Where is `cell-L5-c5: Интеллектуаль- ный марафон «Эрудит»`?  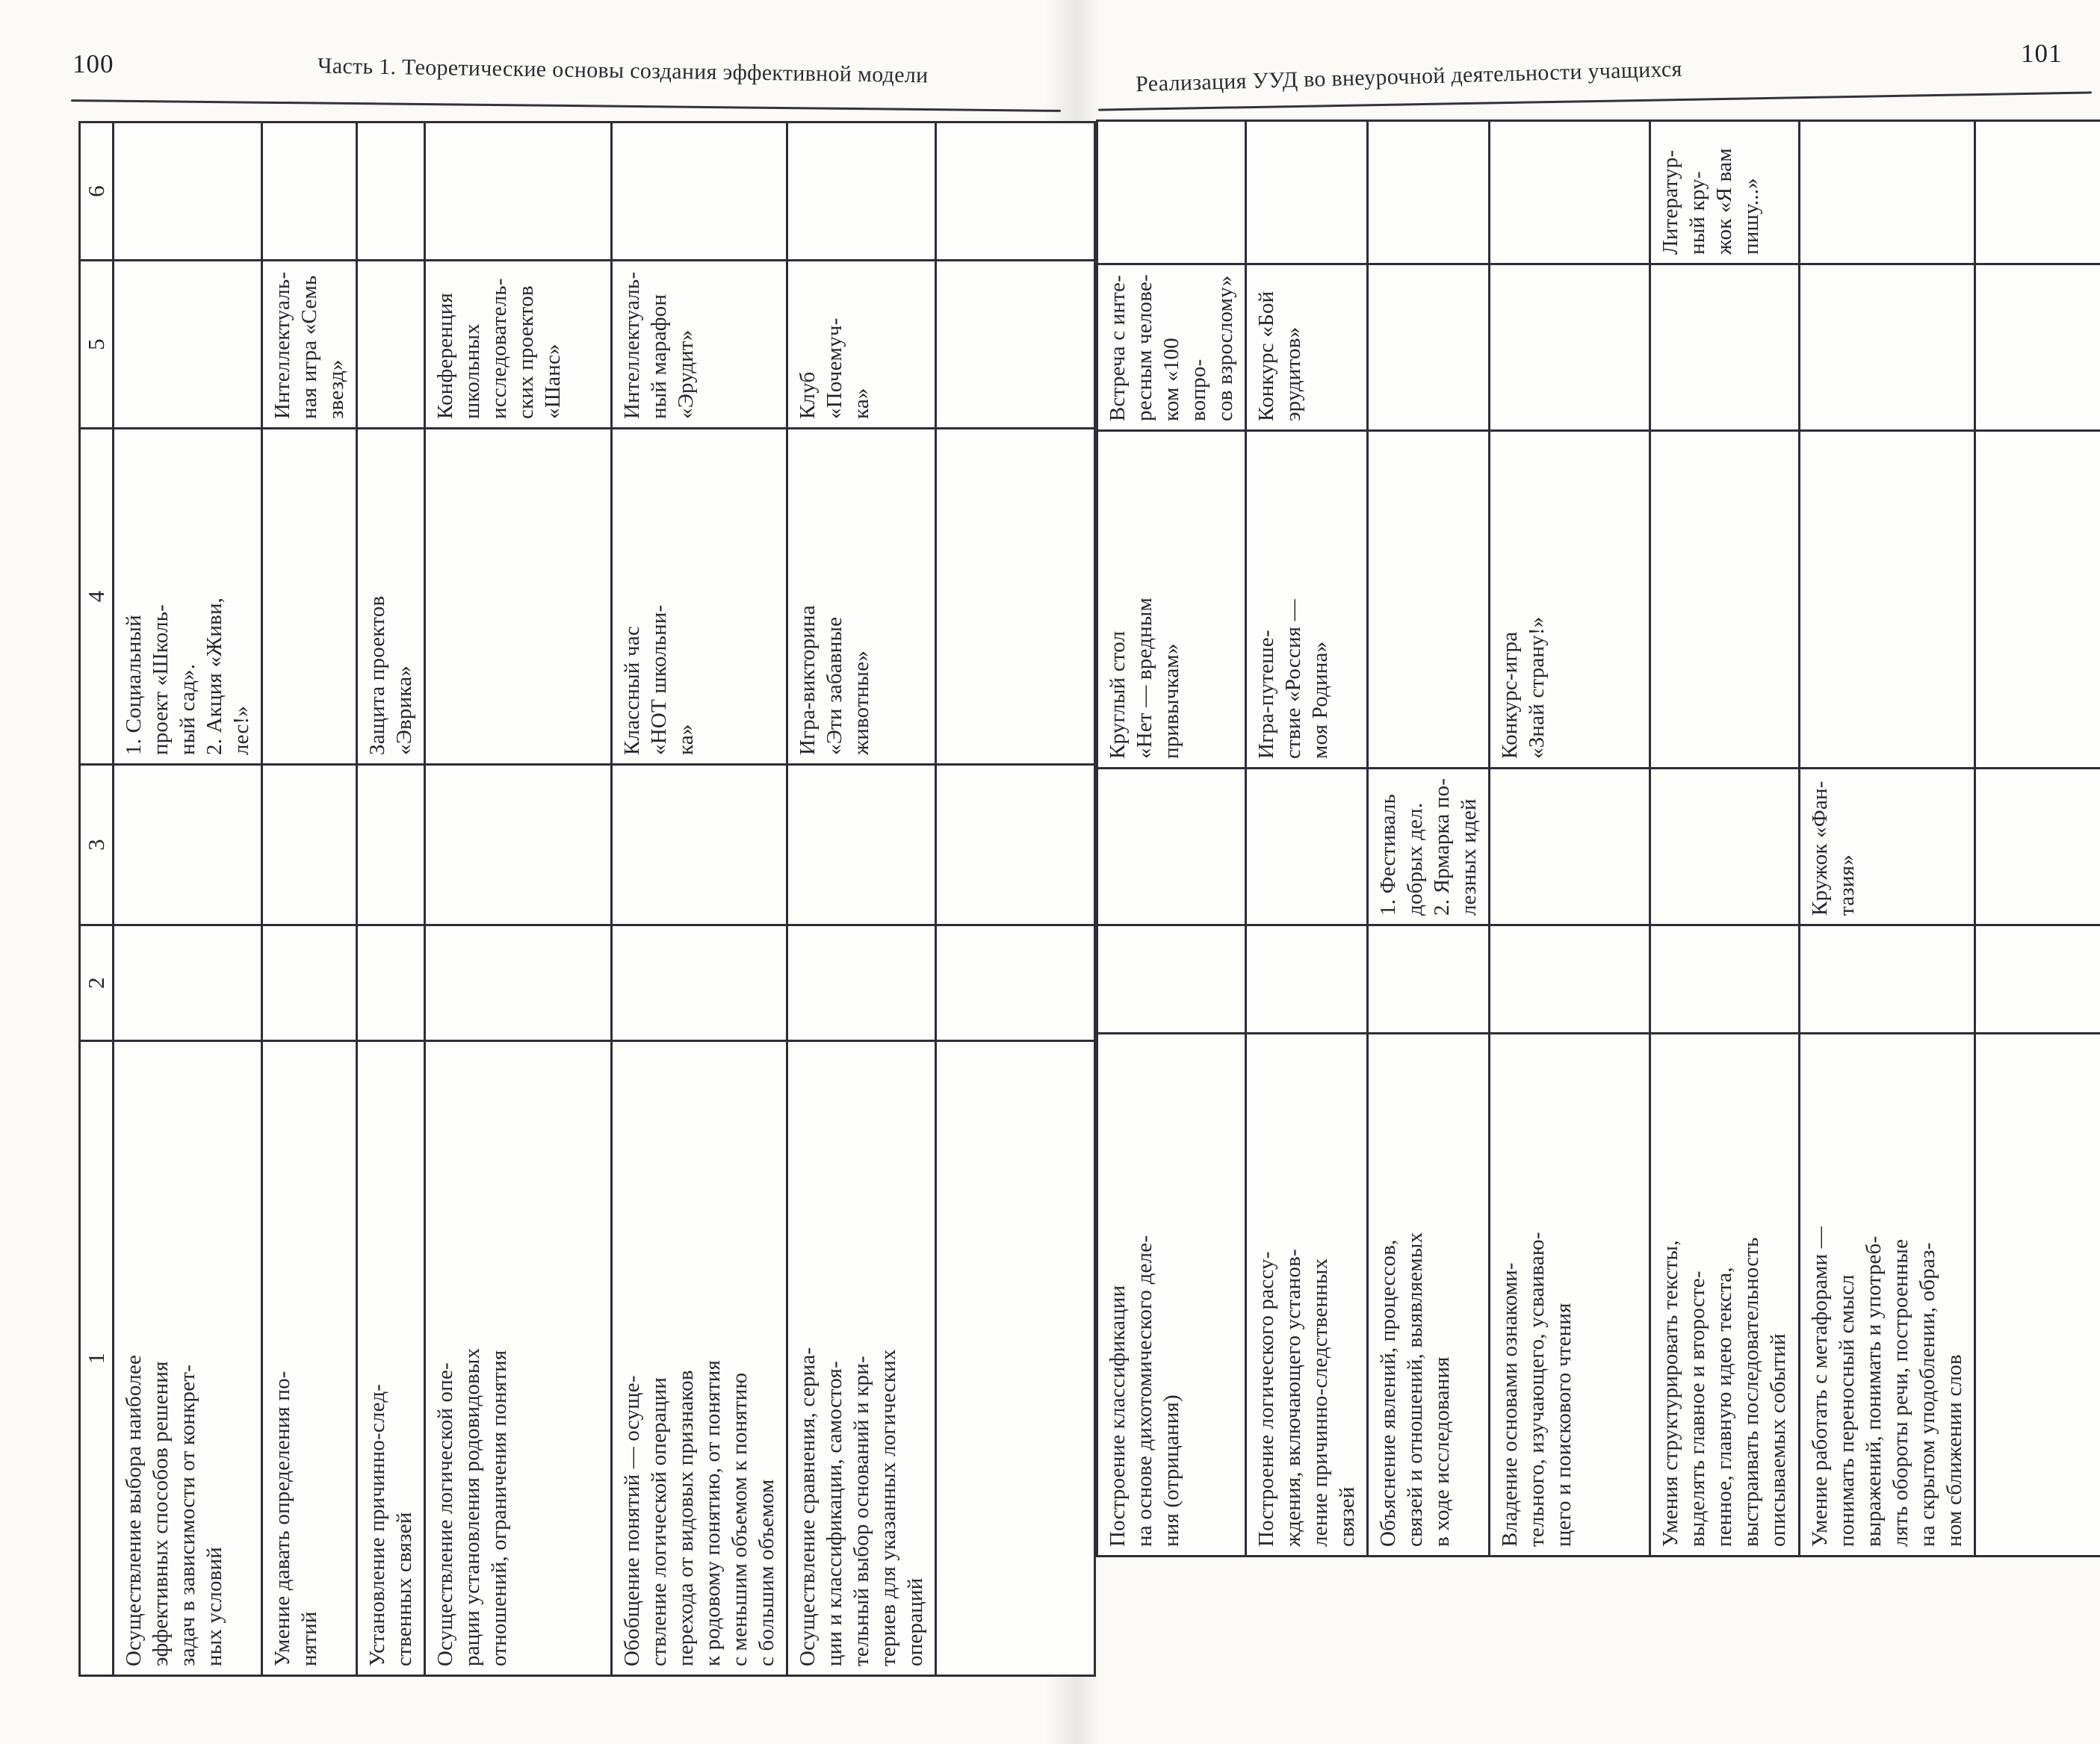
cell-L5-c5: Интеллектуаль- ный марафон «Эрудит» is located at coordinates (699, 344).